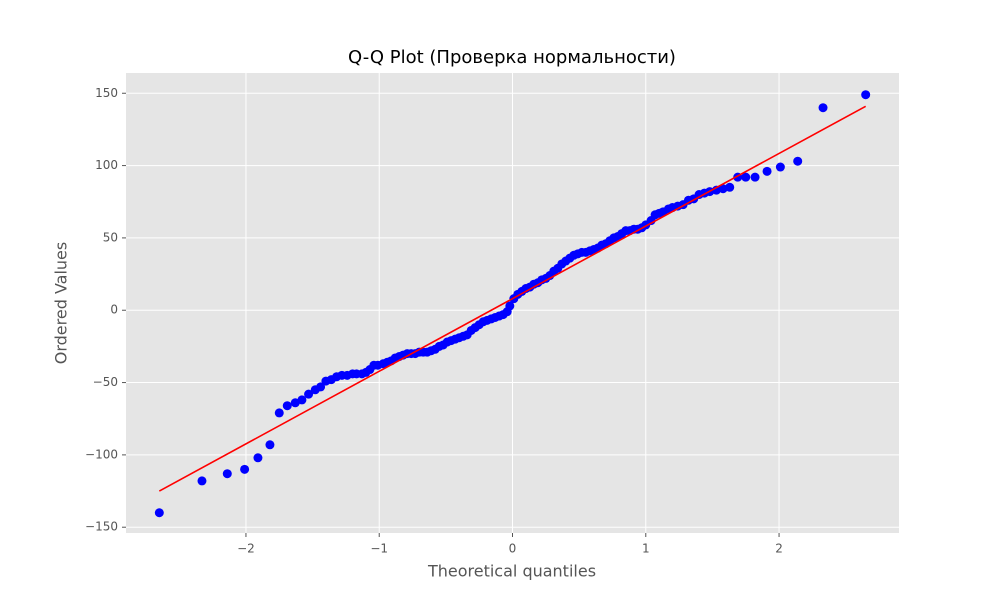 This screenshot has height=600, width=1000. What do you see at coordinates (106, 165) in the screenshot?
I see `y-tick-label: 100` at bounding box center [106, 165].